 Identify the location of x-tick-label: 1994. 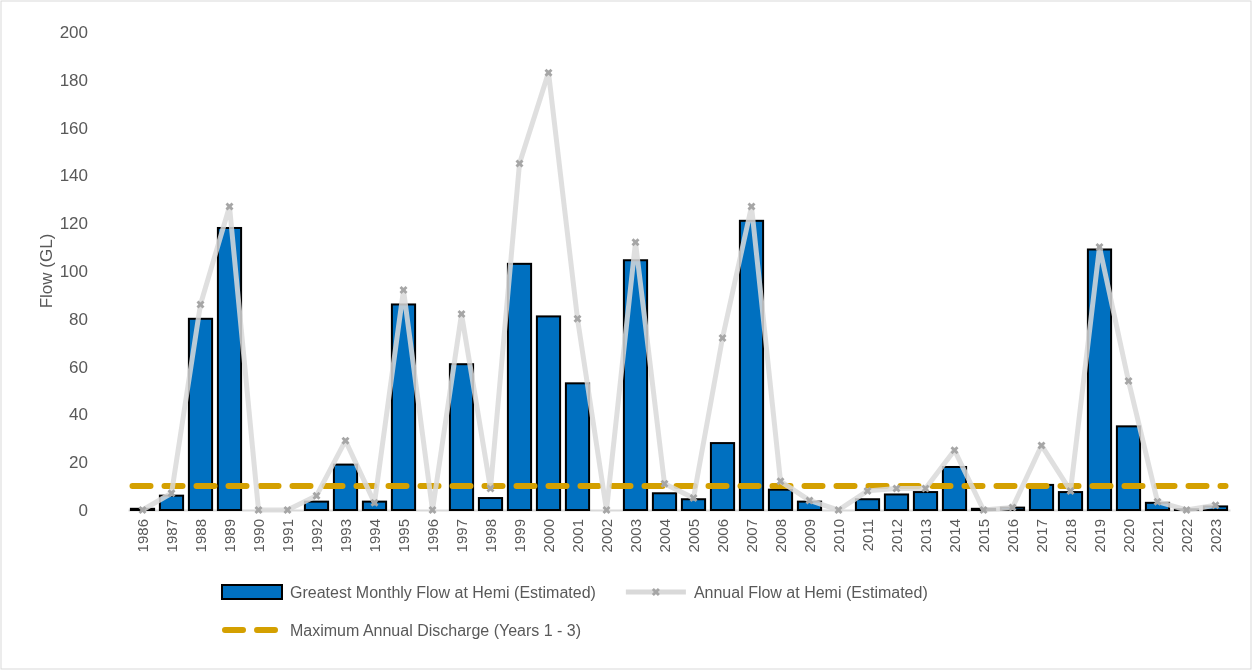
(374, 536).